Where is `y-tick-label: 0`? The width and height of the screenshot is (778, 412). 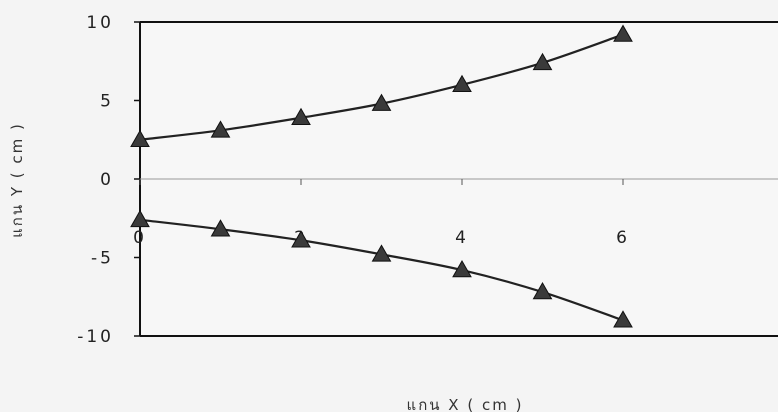 y-tick-label: 0 is located at coordinates (107, 180).